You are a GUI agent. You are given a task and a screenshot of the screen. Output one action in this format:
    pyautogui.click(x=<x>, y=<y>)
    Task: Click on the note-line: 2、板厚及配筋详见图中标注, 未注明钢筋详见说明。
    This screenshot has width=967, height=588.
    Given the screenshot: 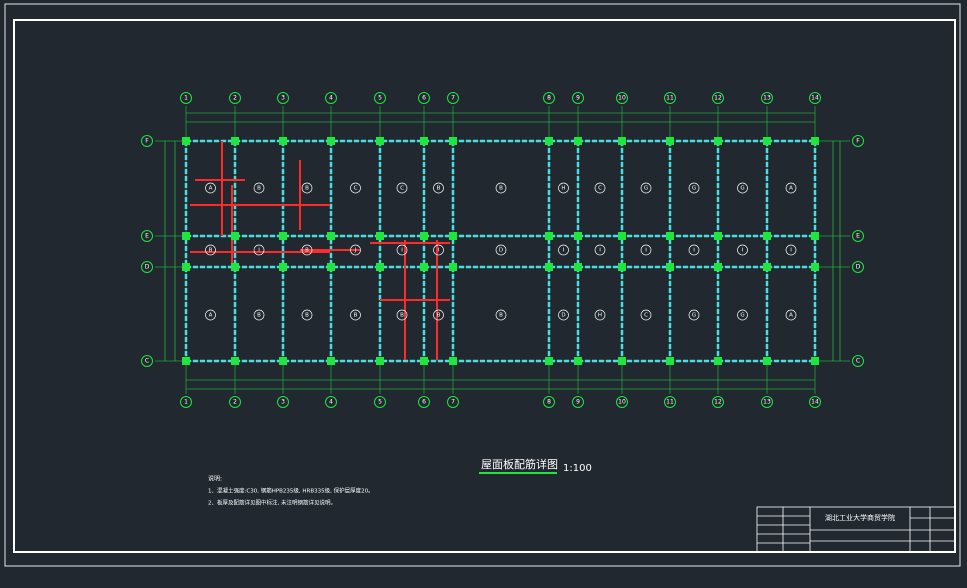 What is the action you would take?
    pyautogui.click(x=272, y=503)
    